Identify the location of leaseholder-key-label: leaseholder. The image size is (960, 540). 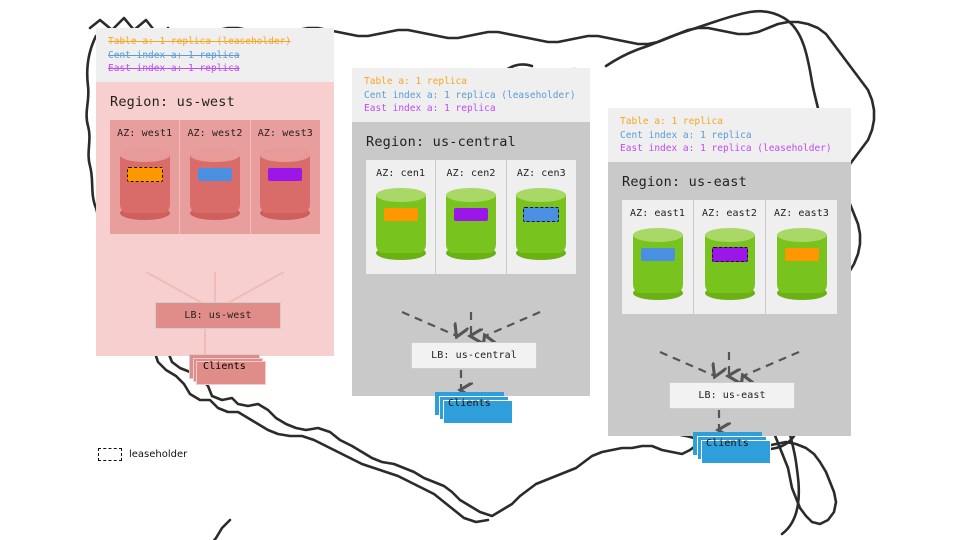
(158, 454).